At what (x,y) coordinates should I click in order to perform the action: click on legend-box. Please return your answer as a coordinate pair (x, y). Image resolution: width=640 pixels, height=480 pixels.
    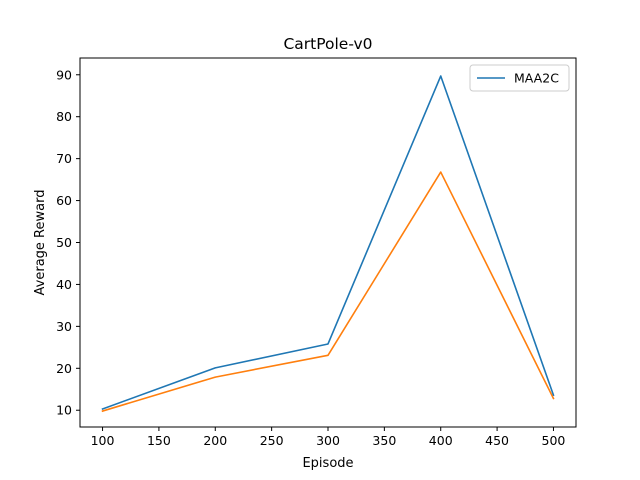
    Looking at the image, I should click on (519, 78).